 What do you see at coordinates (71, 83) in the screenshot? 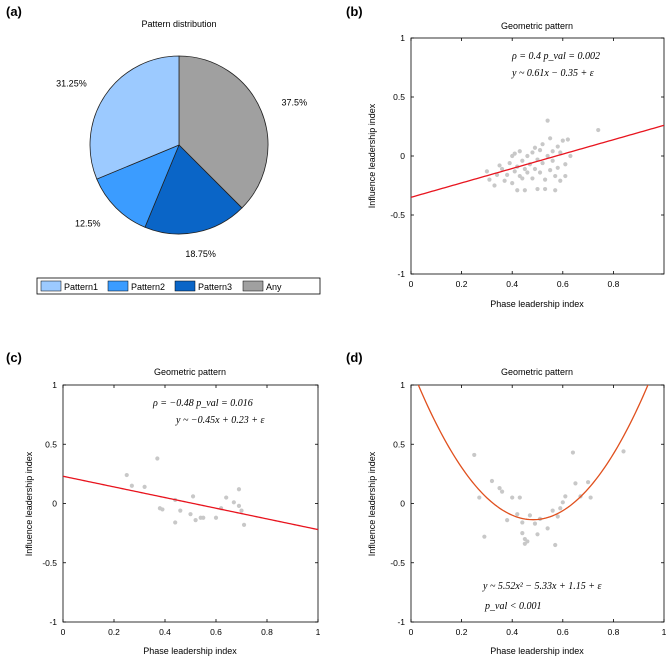
I see `pie-label-pattern1: 31.25%` at bounding box center [71, 83].